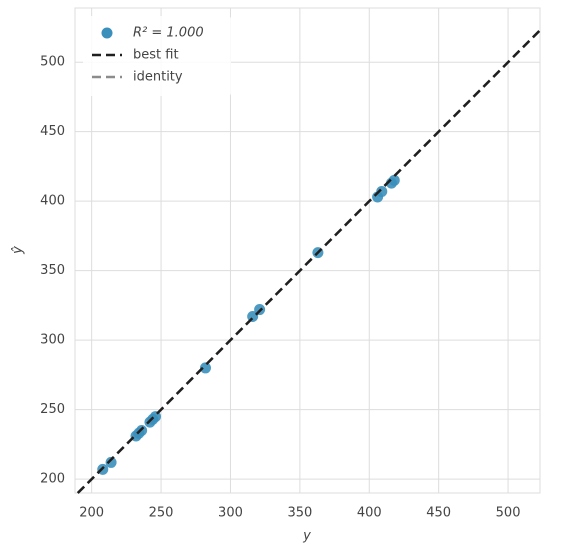 The image size is (563, 551). I want to click on y-tick-label: 500, so click(52, 62).